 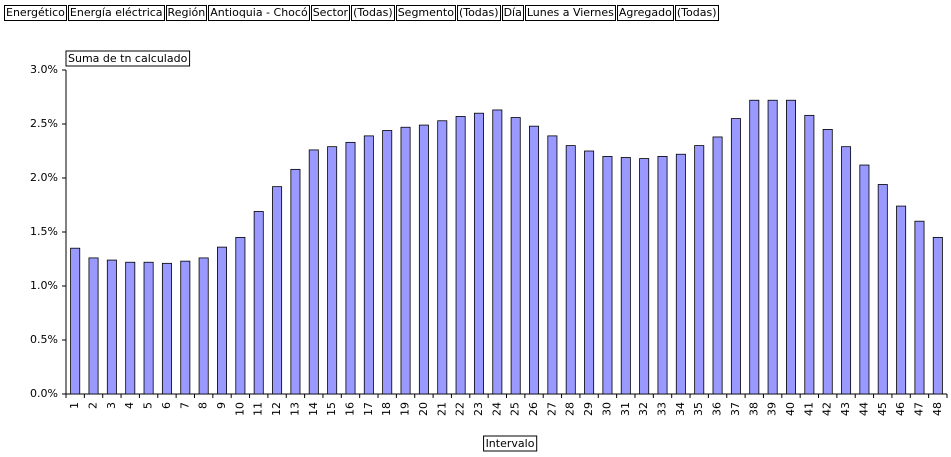 What do you see at coordinates (900, 409) in the screenshot?
I see `x-tick-label: 46` at bounding box center [900, 409].